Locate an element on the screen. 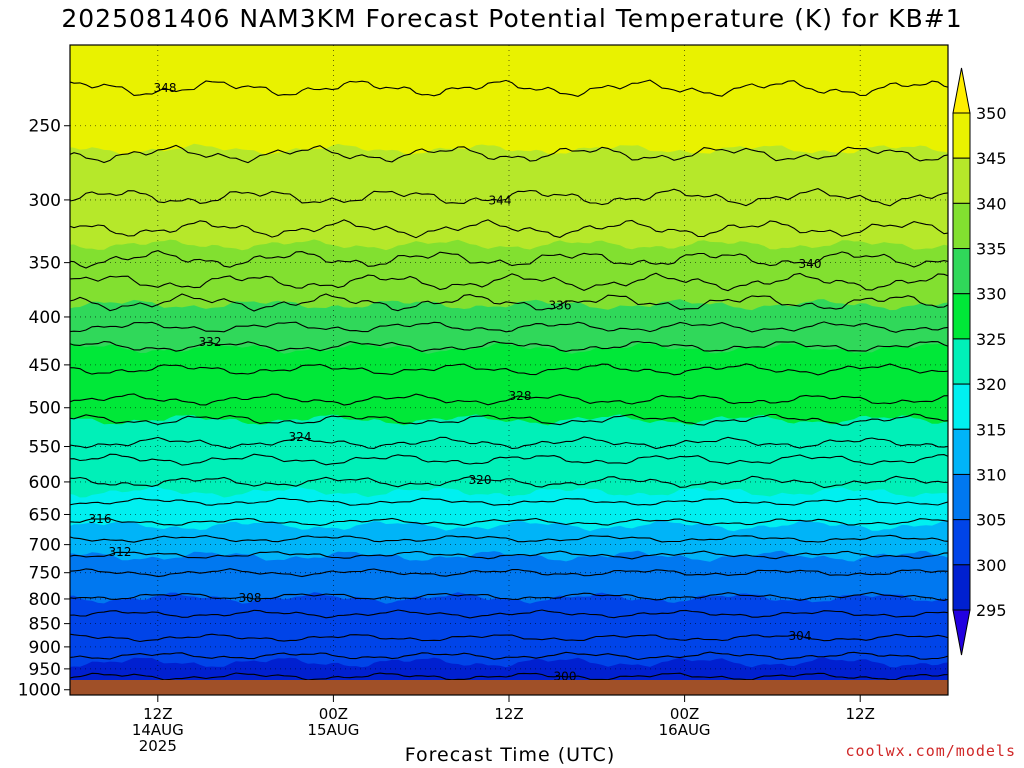 The width and height of the screenshot is (1024, 768). colorbar-label: 310 is located at coordinates (991, 474).